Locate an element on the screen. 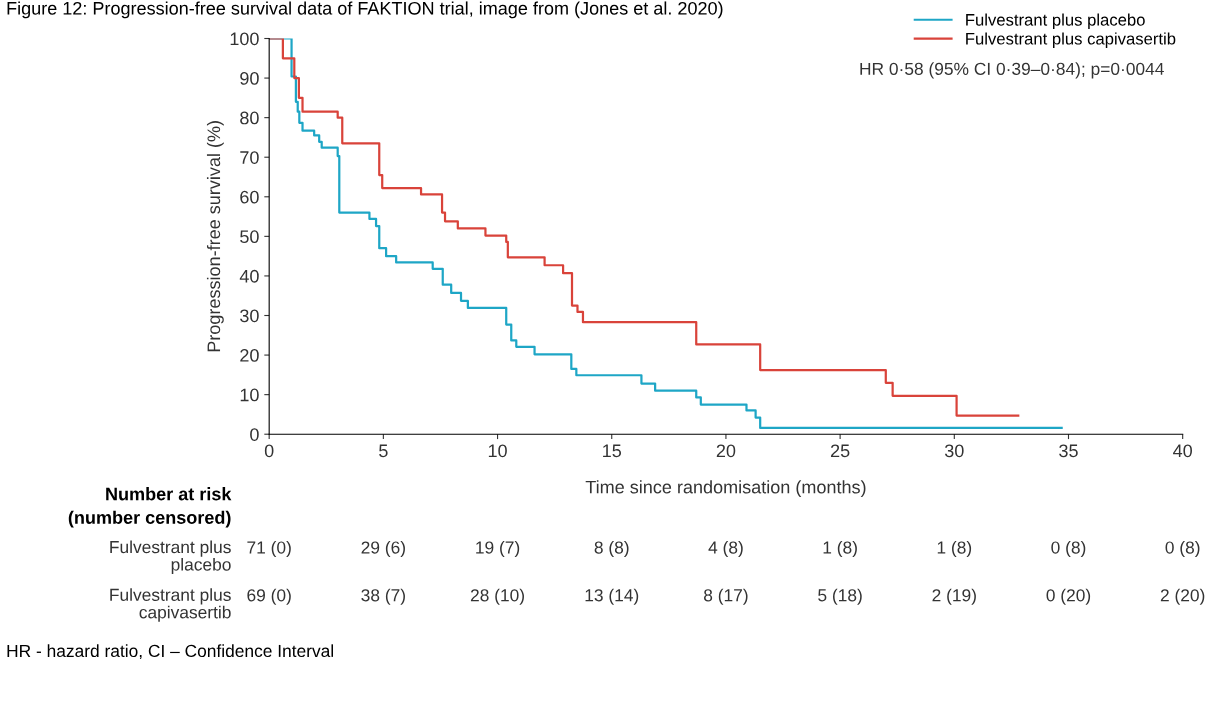  text: 0 (20) is located at coordinates (1068, 596).